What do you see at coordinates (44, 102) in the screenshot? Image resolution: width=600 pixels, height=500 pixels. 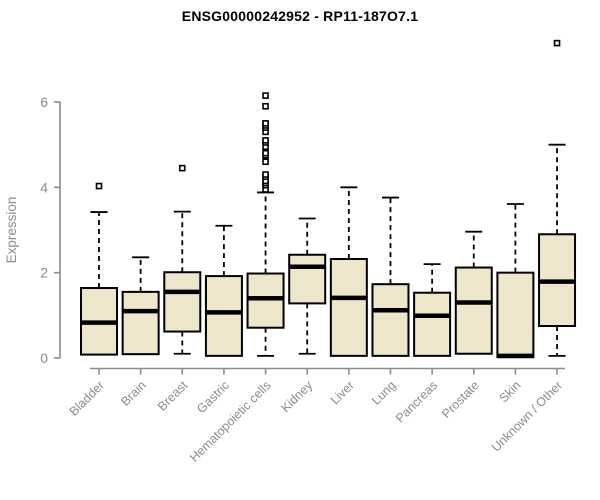 I see `y-tick-label: 6` at bounding box center [44, 102].